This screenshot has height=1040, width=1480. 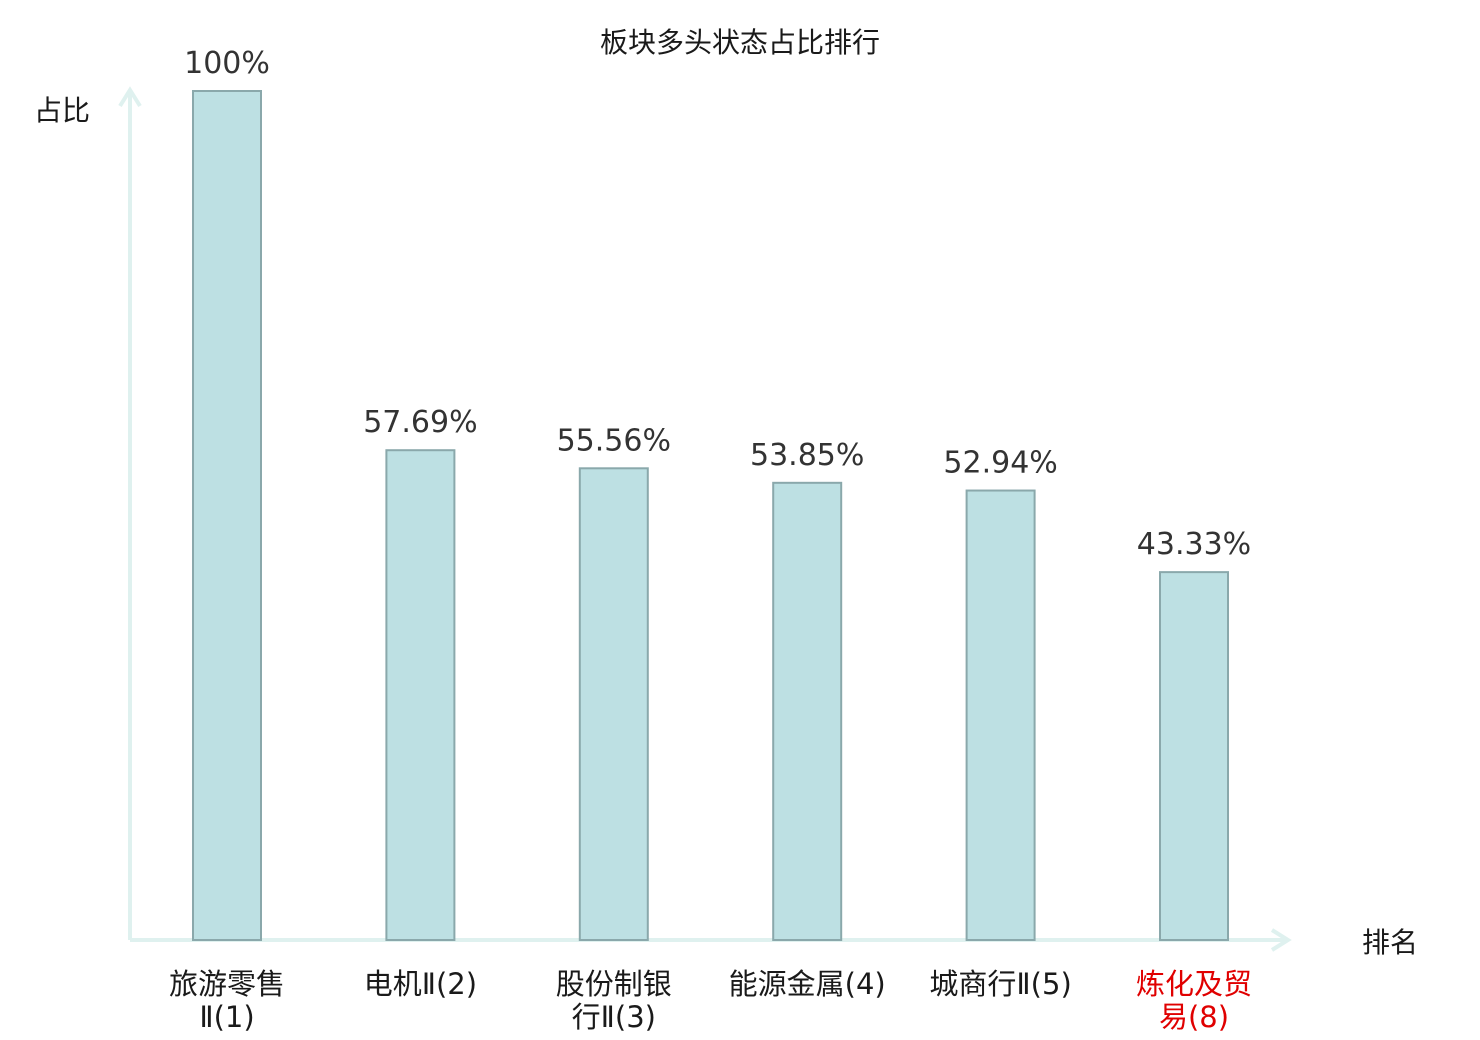 What do you see at coordinates (1000, 463) in the screenshot?
I see `value-label-5: 52.94%` at bounding box center [1000, 463].